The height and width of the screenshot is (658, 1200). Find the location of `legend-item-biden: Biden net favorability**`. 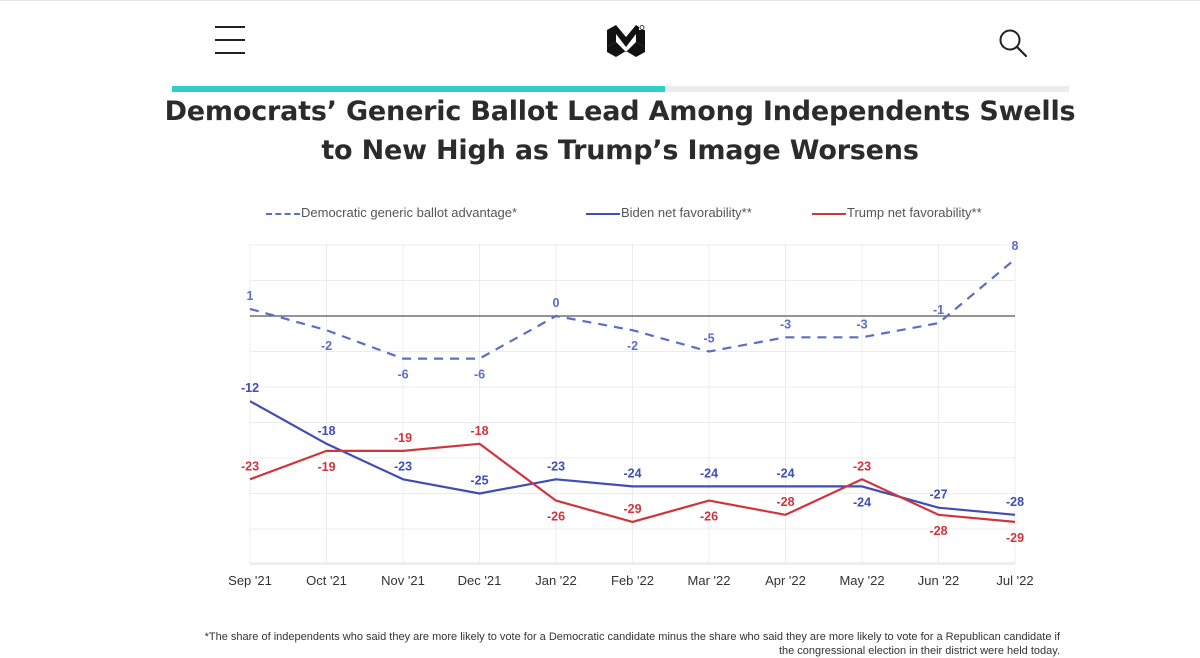

legend-item-biden: Biden net favorability** is located at coordinates (686, 214).